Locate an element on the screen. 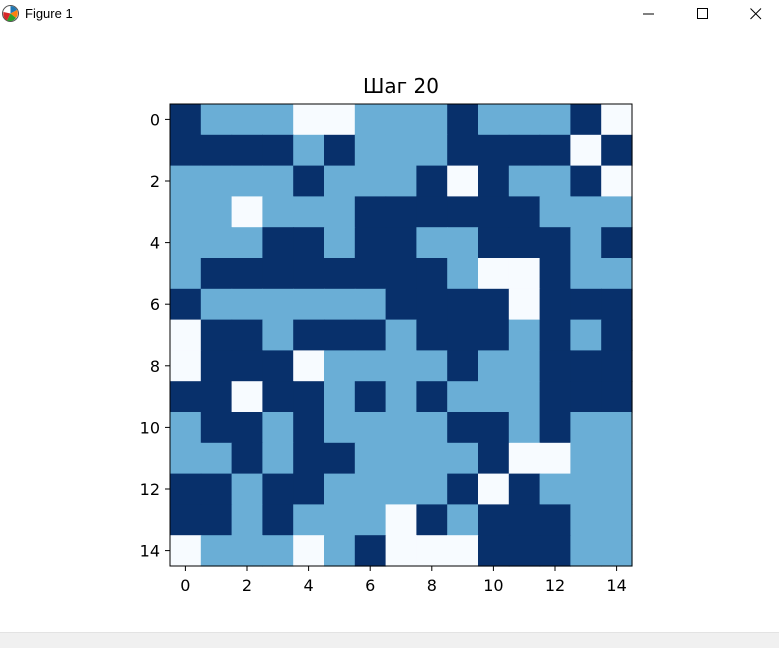 The image size is (779, 648). configure-icon is located at coordinates (188, 644).